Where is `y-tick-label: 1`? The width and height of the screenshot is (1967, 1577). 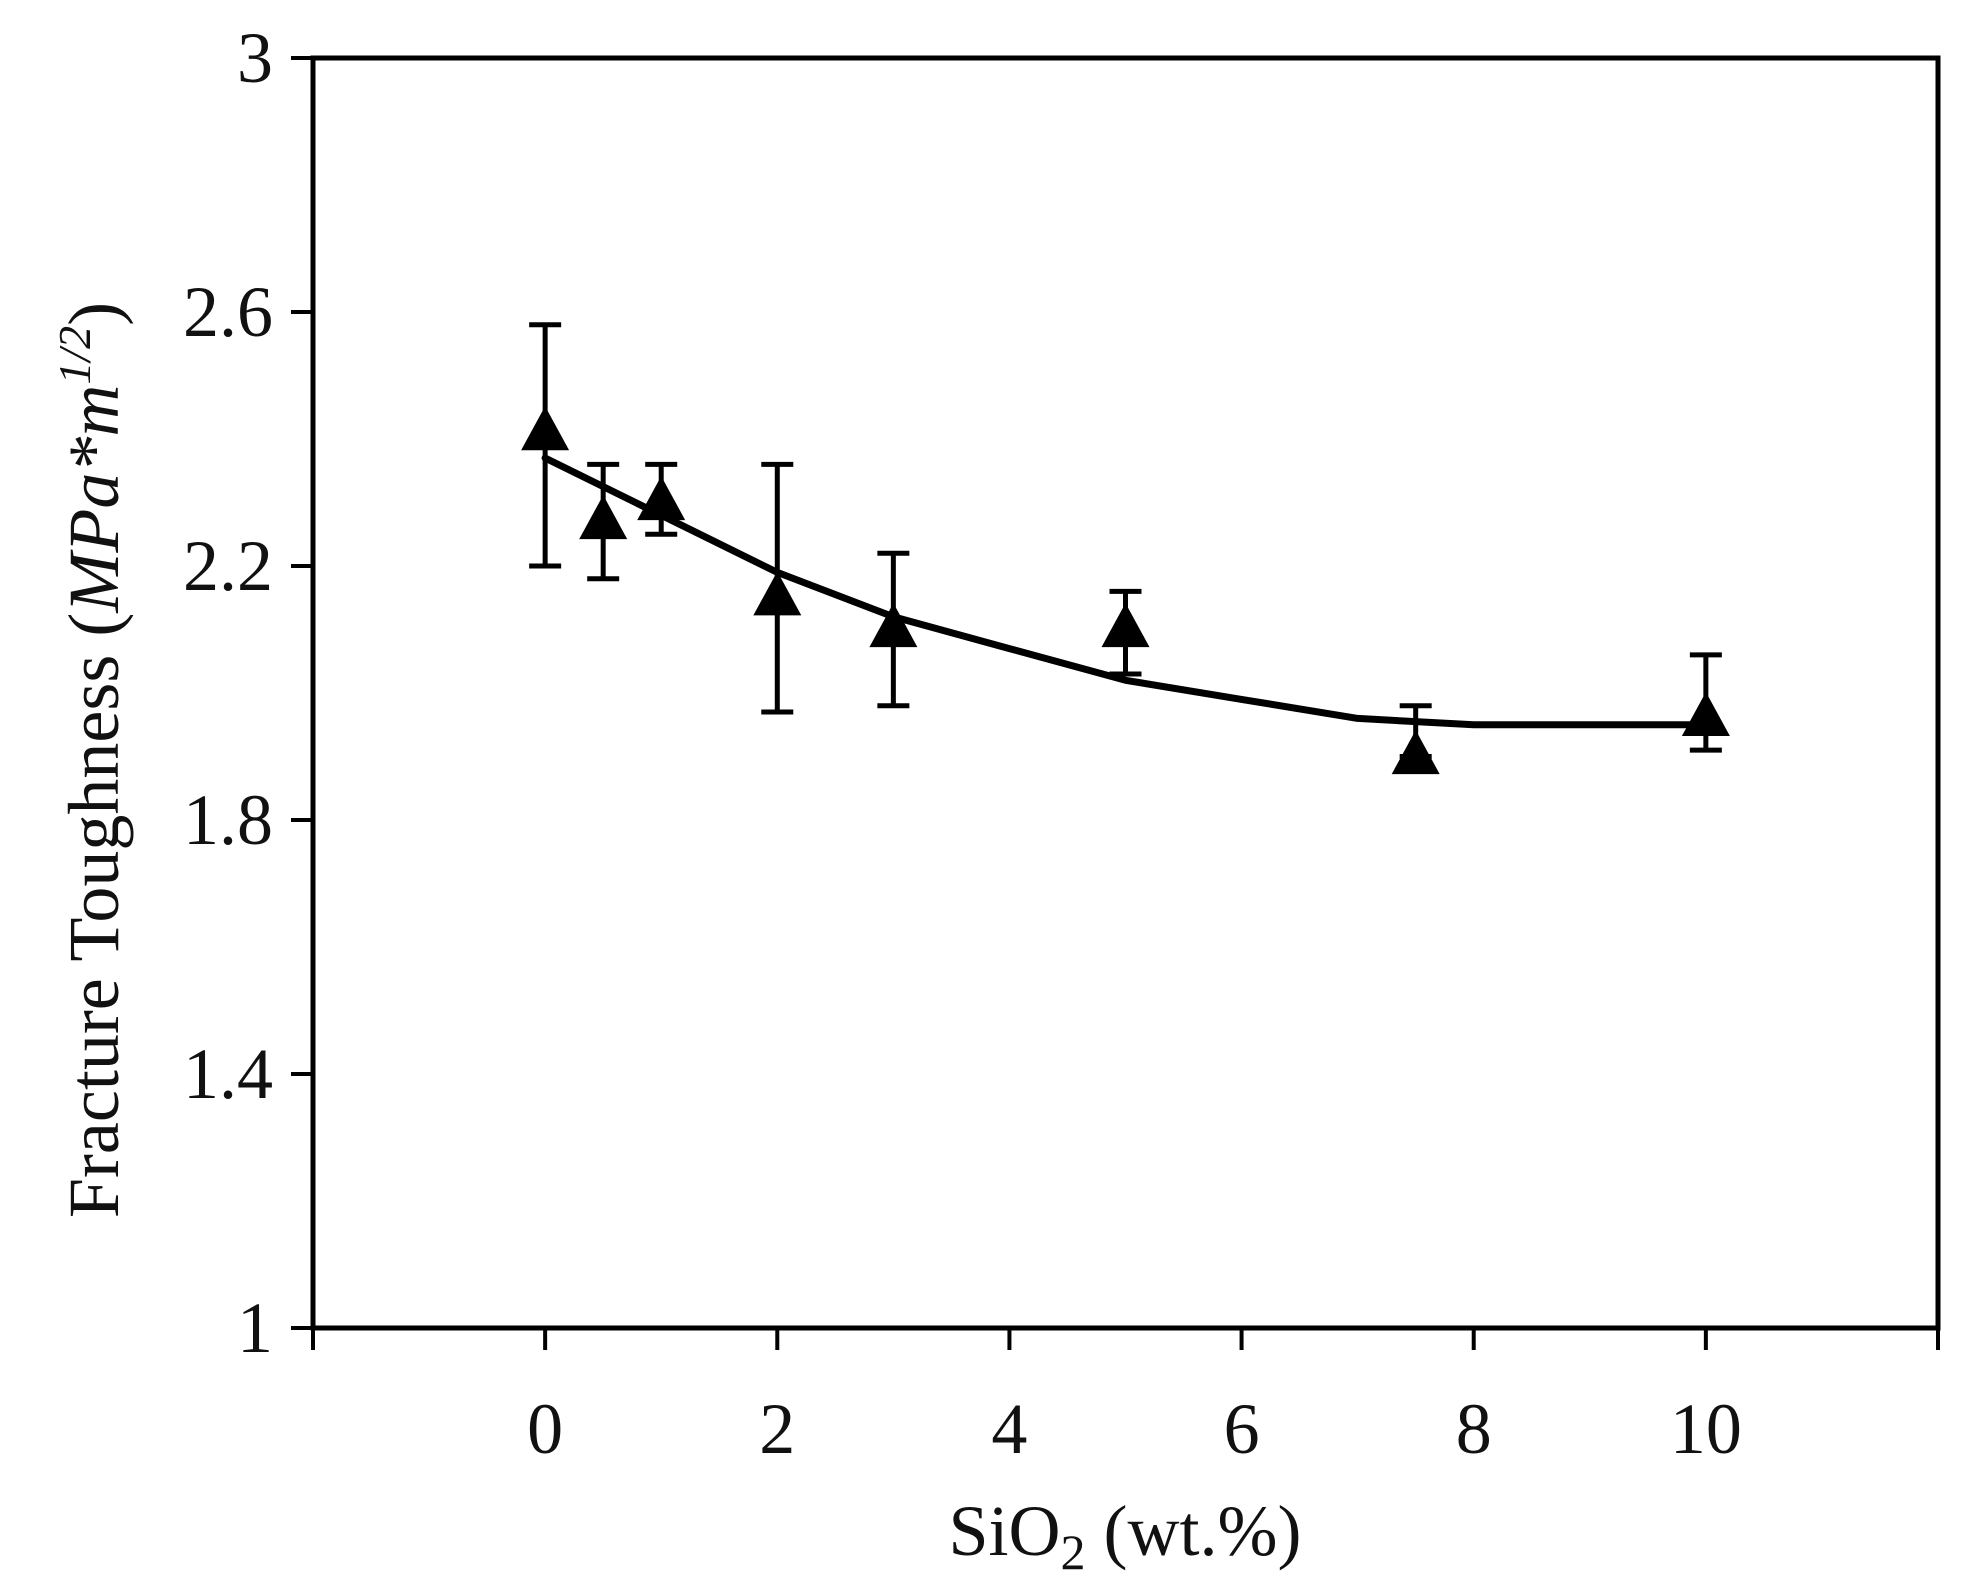
y-tick-label: 1 is located at coordinates (255, 1328).